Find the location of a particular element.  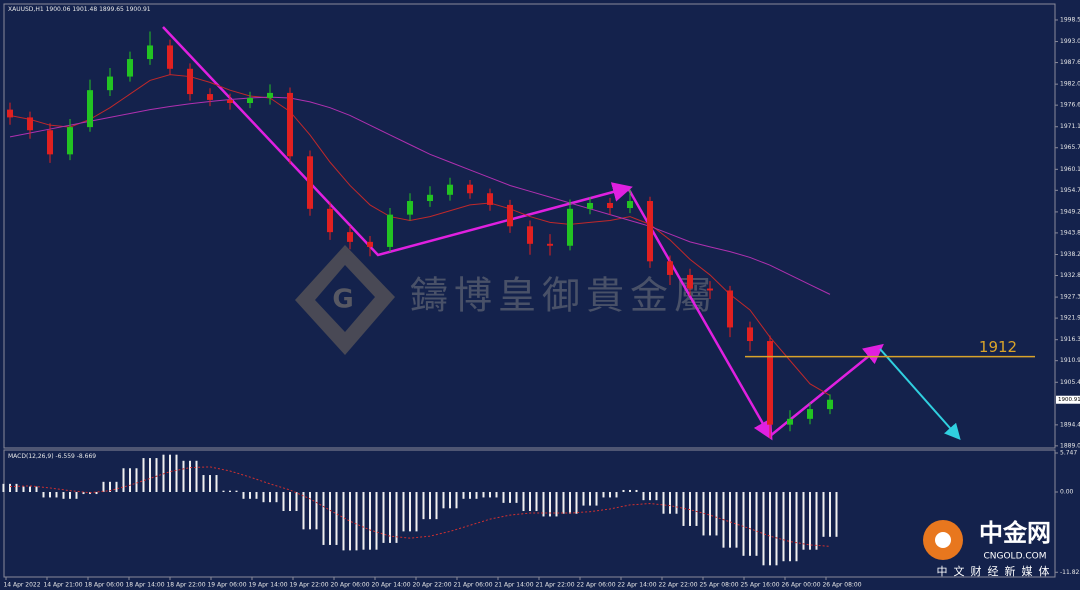

y-tick-label: 1998.55 is located at coordinates (1070, 19).